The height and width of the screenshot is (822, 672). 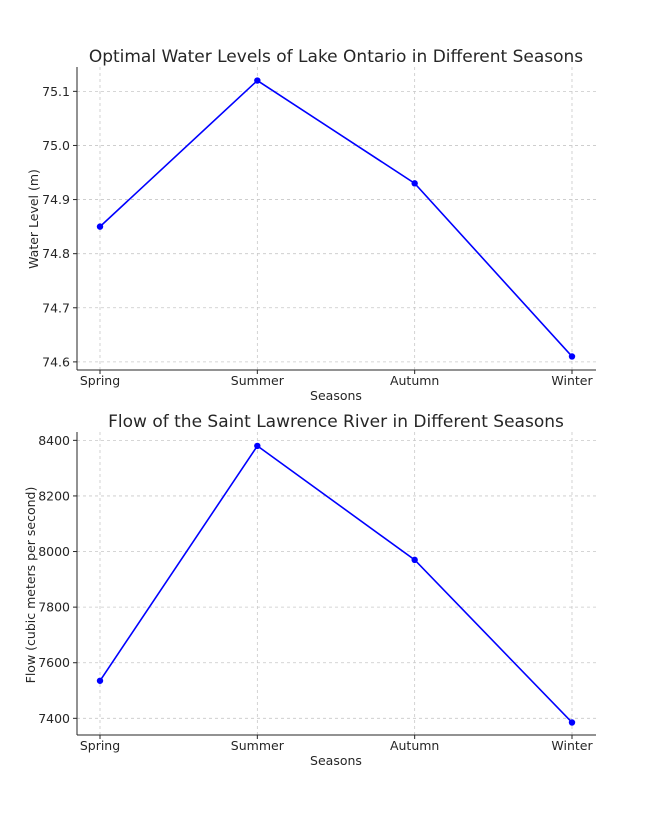 I want to click on y-tick-label: 74.9, so click(x=56, y=199).